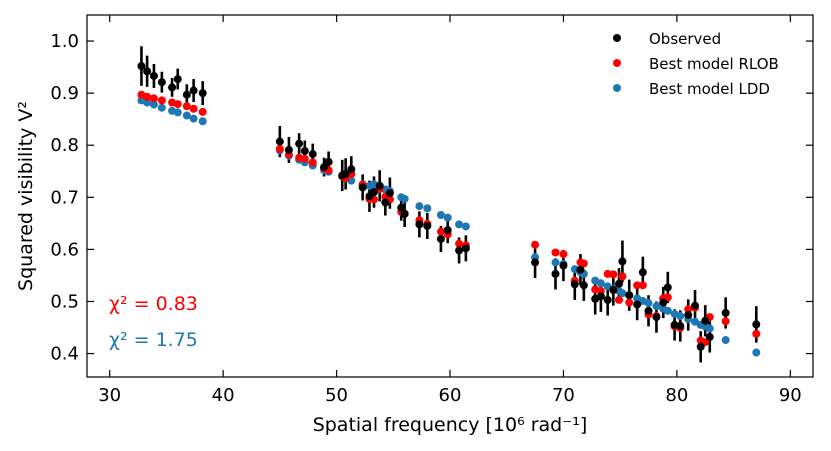 Image resolution: width=831 pixels, height=451 pixels. What do you see at coordinates (696, 64) in the screenshot?
I see `legend: Observed Best model RLOB Best model LDD` at bounding box center [696, 64].